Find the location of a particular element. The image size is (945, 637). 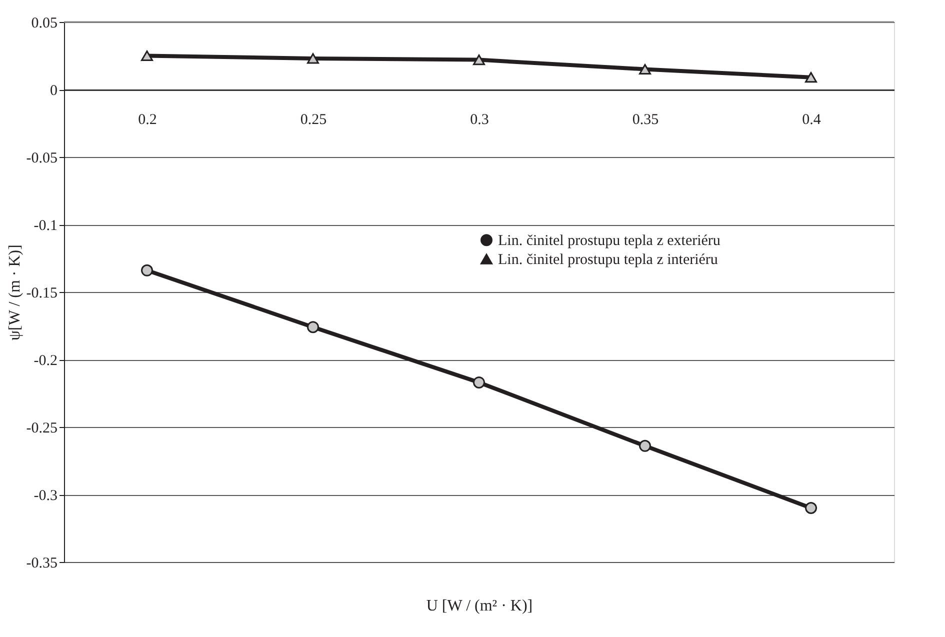

legend-label: Lin. činitel prostupu tepla z interiéru is located at coordinates (608, 260).